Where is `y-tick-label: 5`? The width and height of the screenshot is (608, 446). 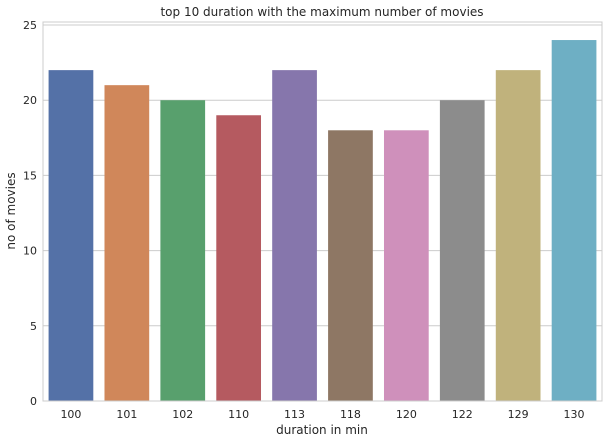
y-tick-label: 5 is located at coordinates (33, 326).